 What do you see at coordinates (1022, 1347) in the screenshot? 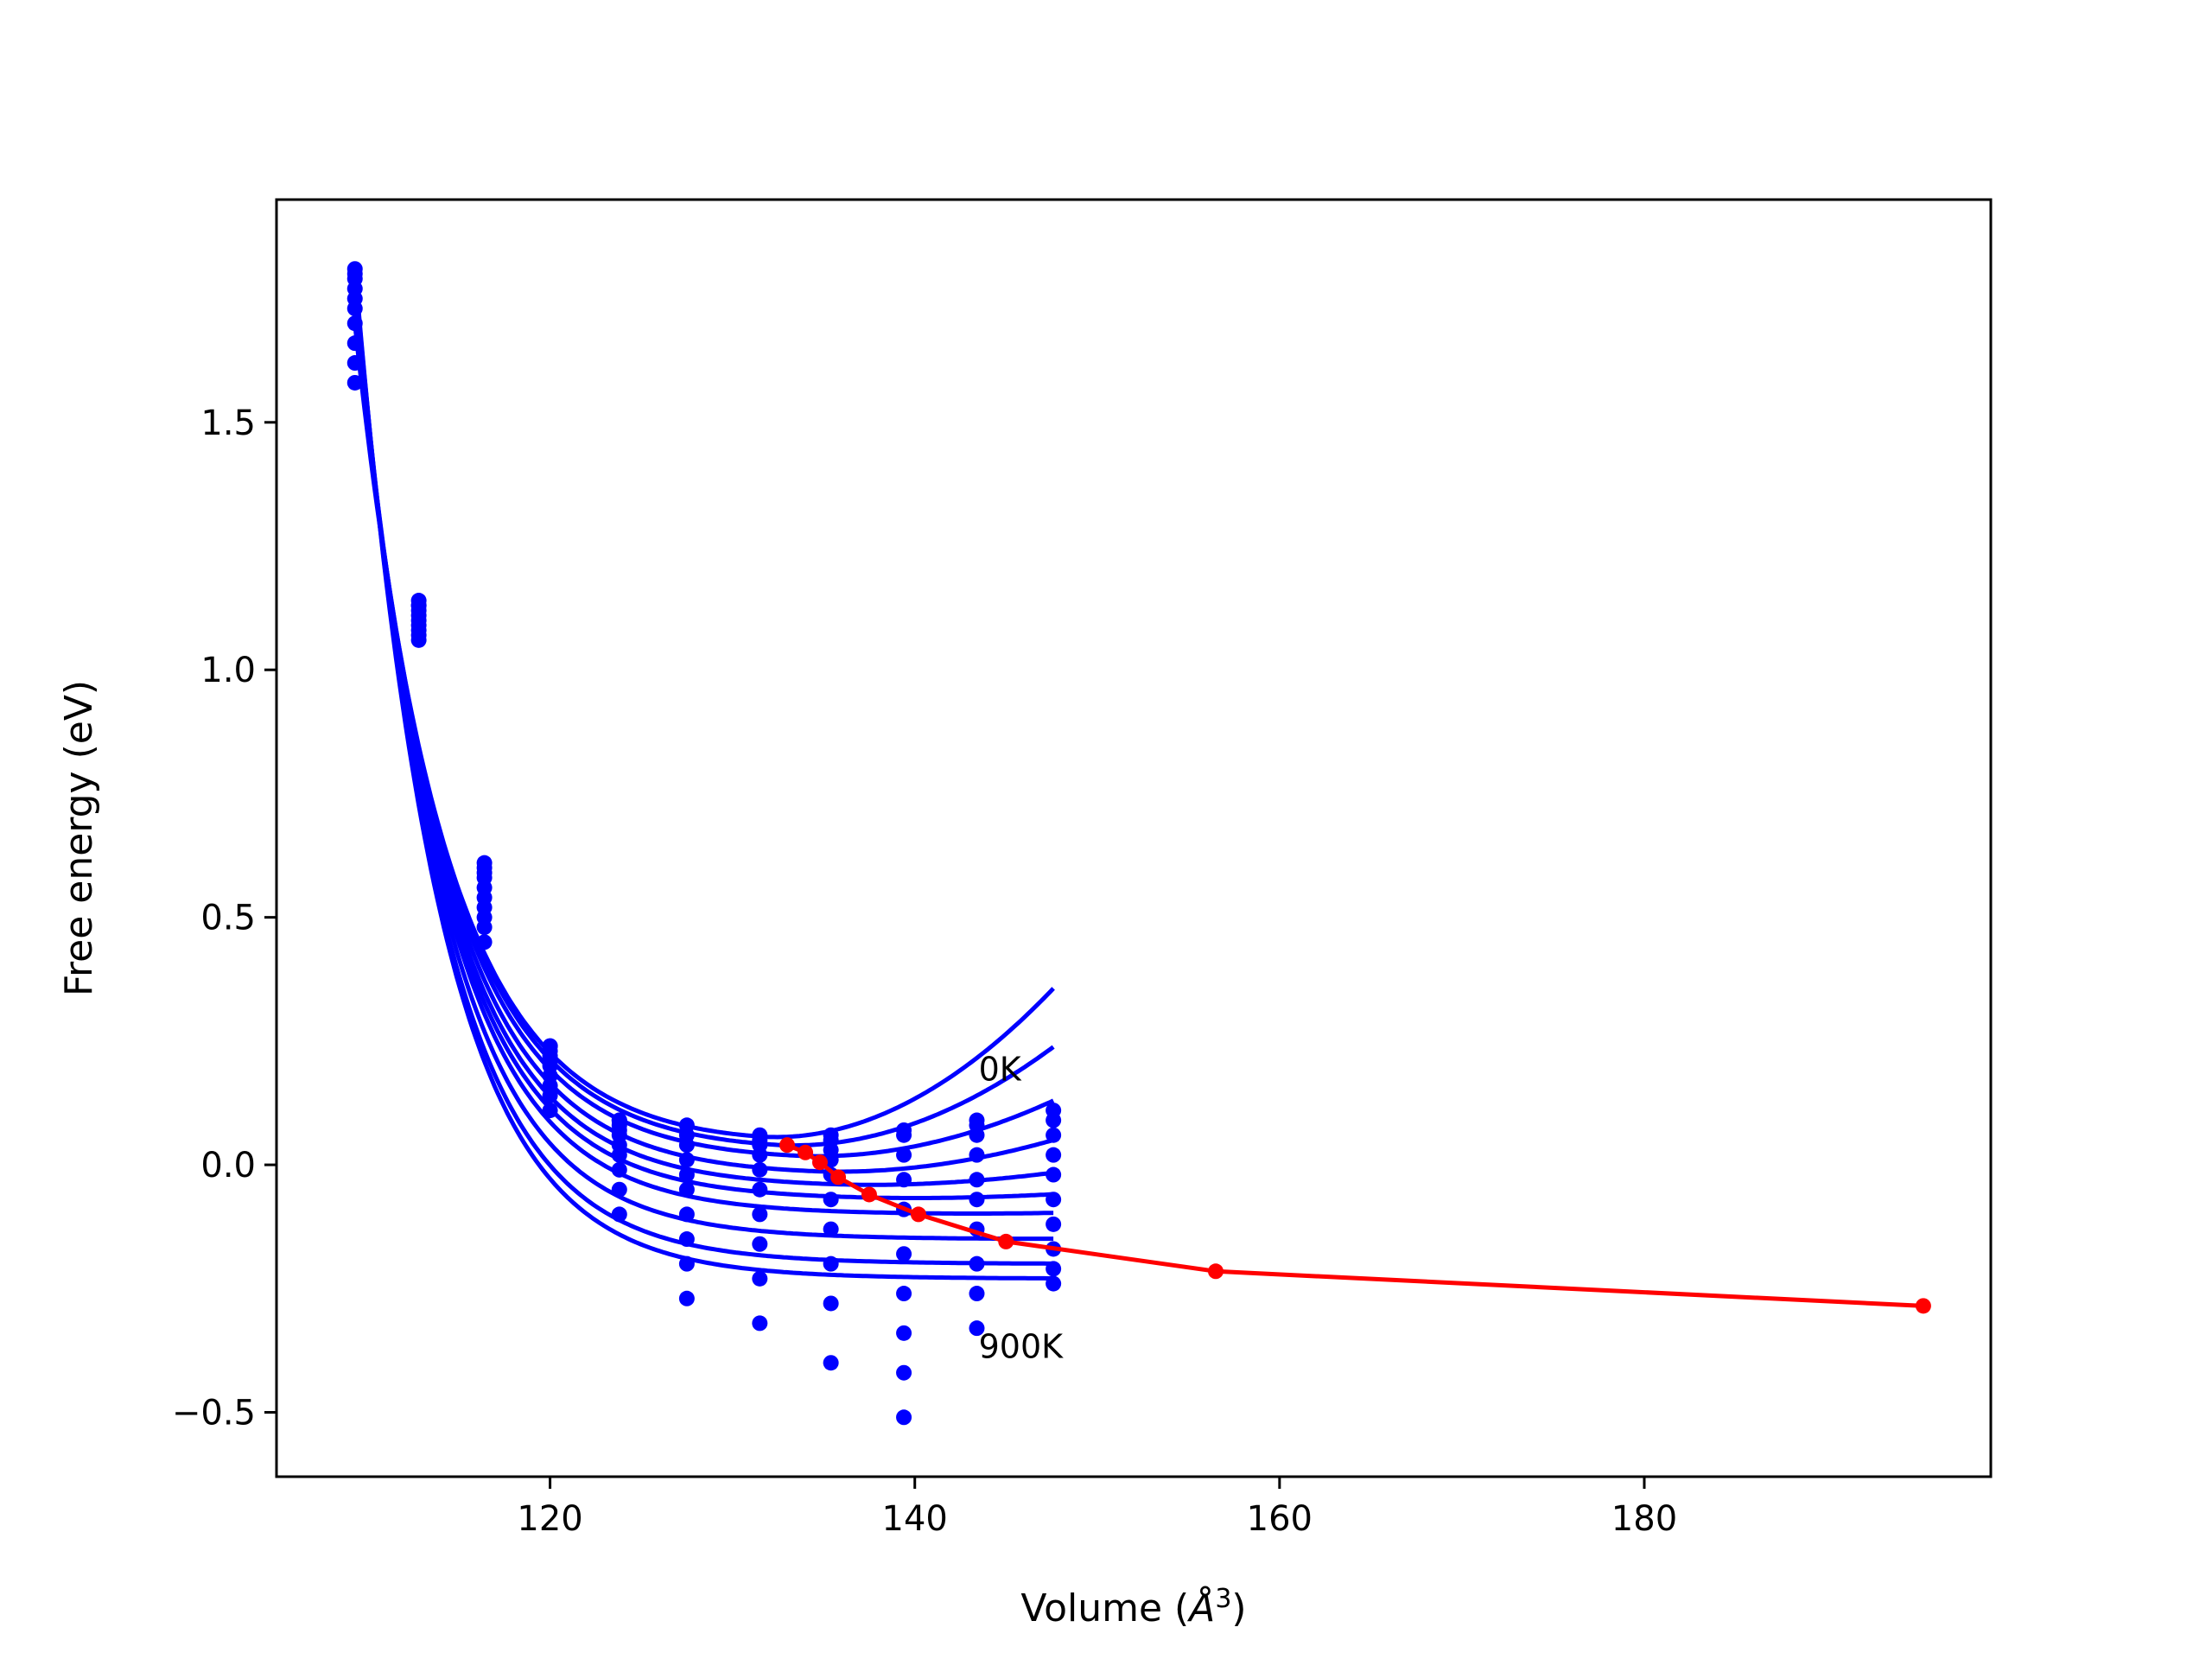
I see `annotation-label: 900K` at bounding box center [1022, 1347].